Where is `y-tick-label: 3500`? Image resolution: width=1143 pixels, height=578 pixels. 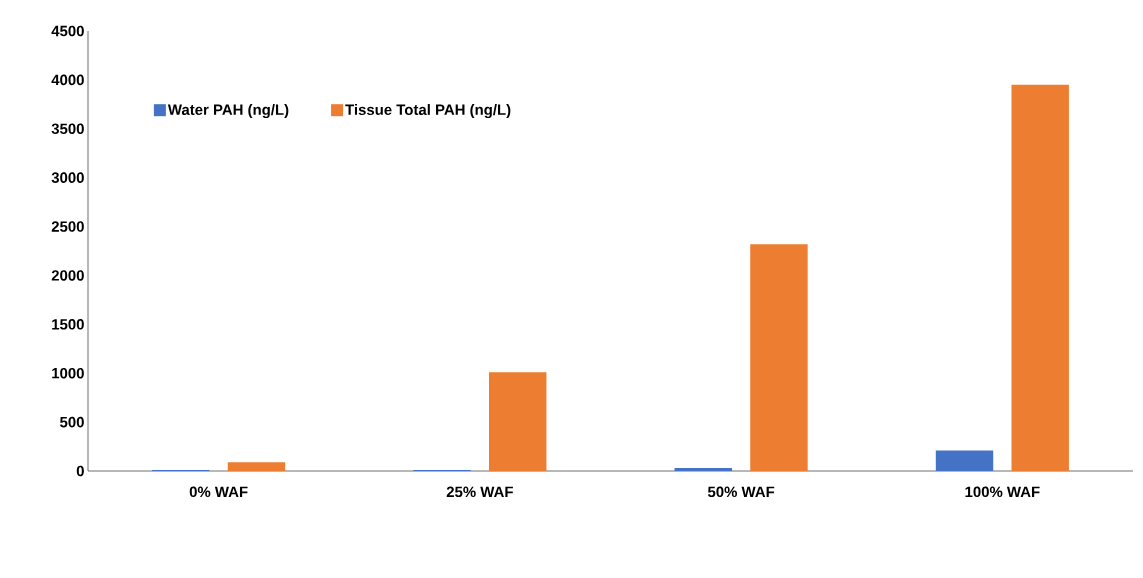 y-tick-label: 3500 is located at coordinates (67, 129).